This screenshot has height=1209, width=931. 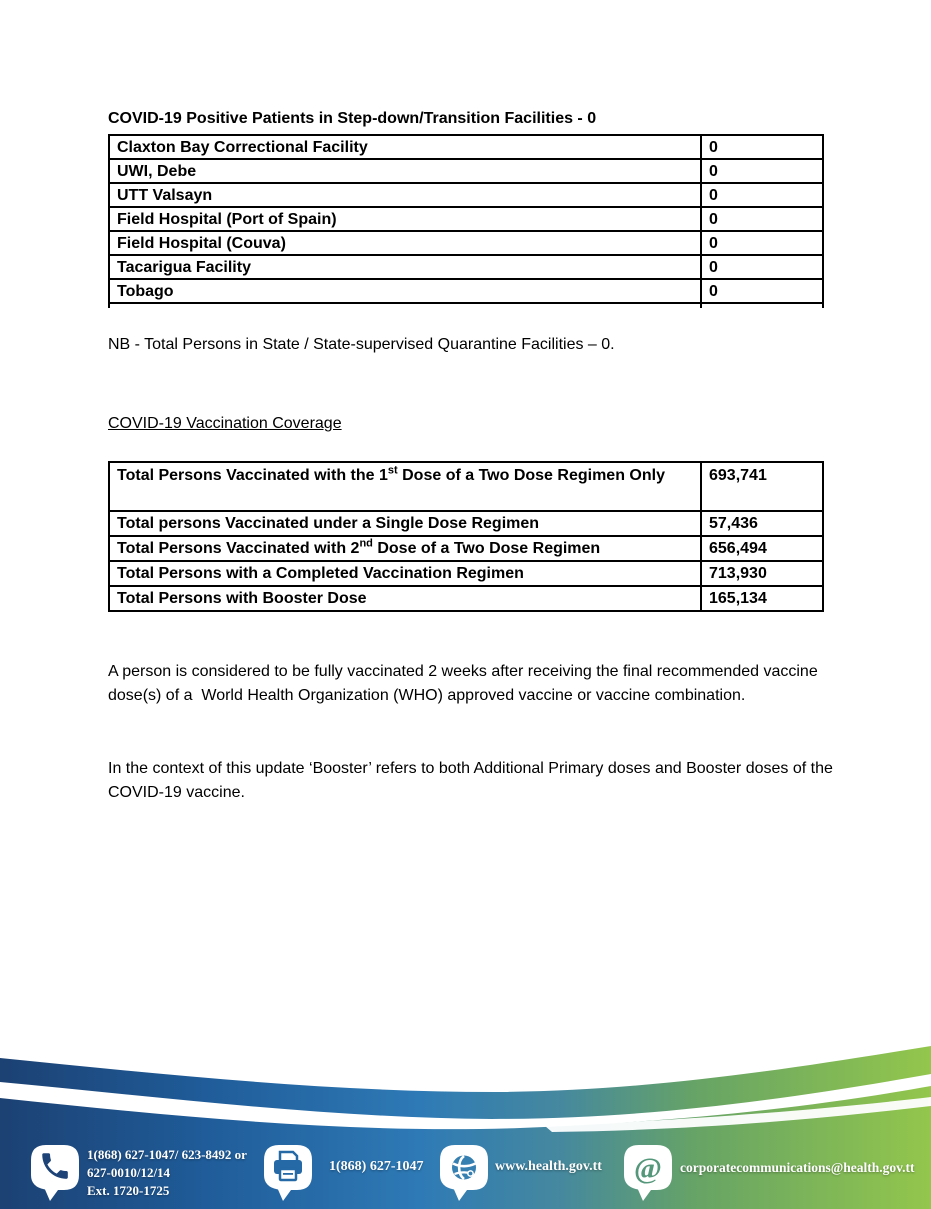 I want to click on vaccination-metric-value: 165,134, so click(x=762, y=598).